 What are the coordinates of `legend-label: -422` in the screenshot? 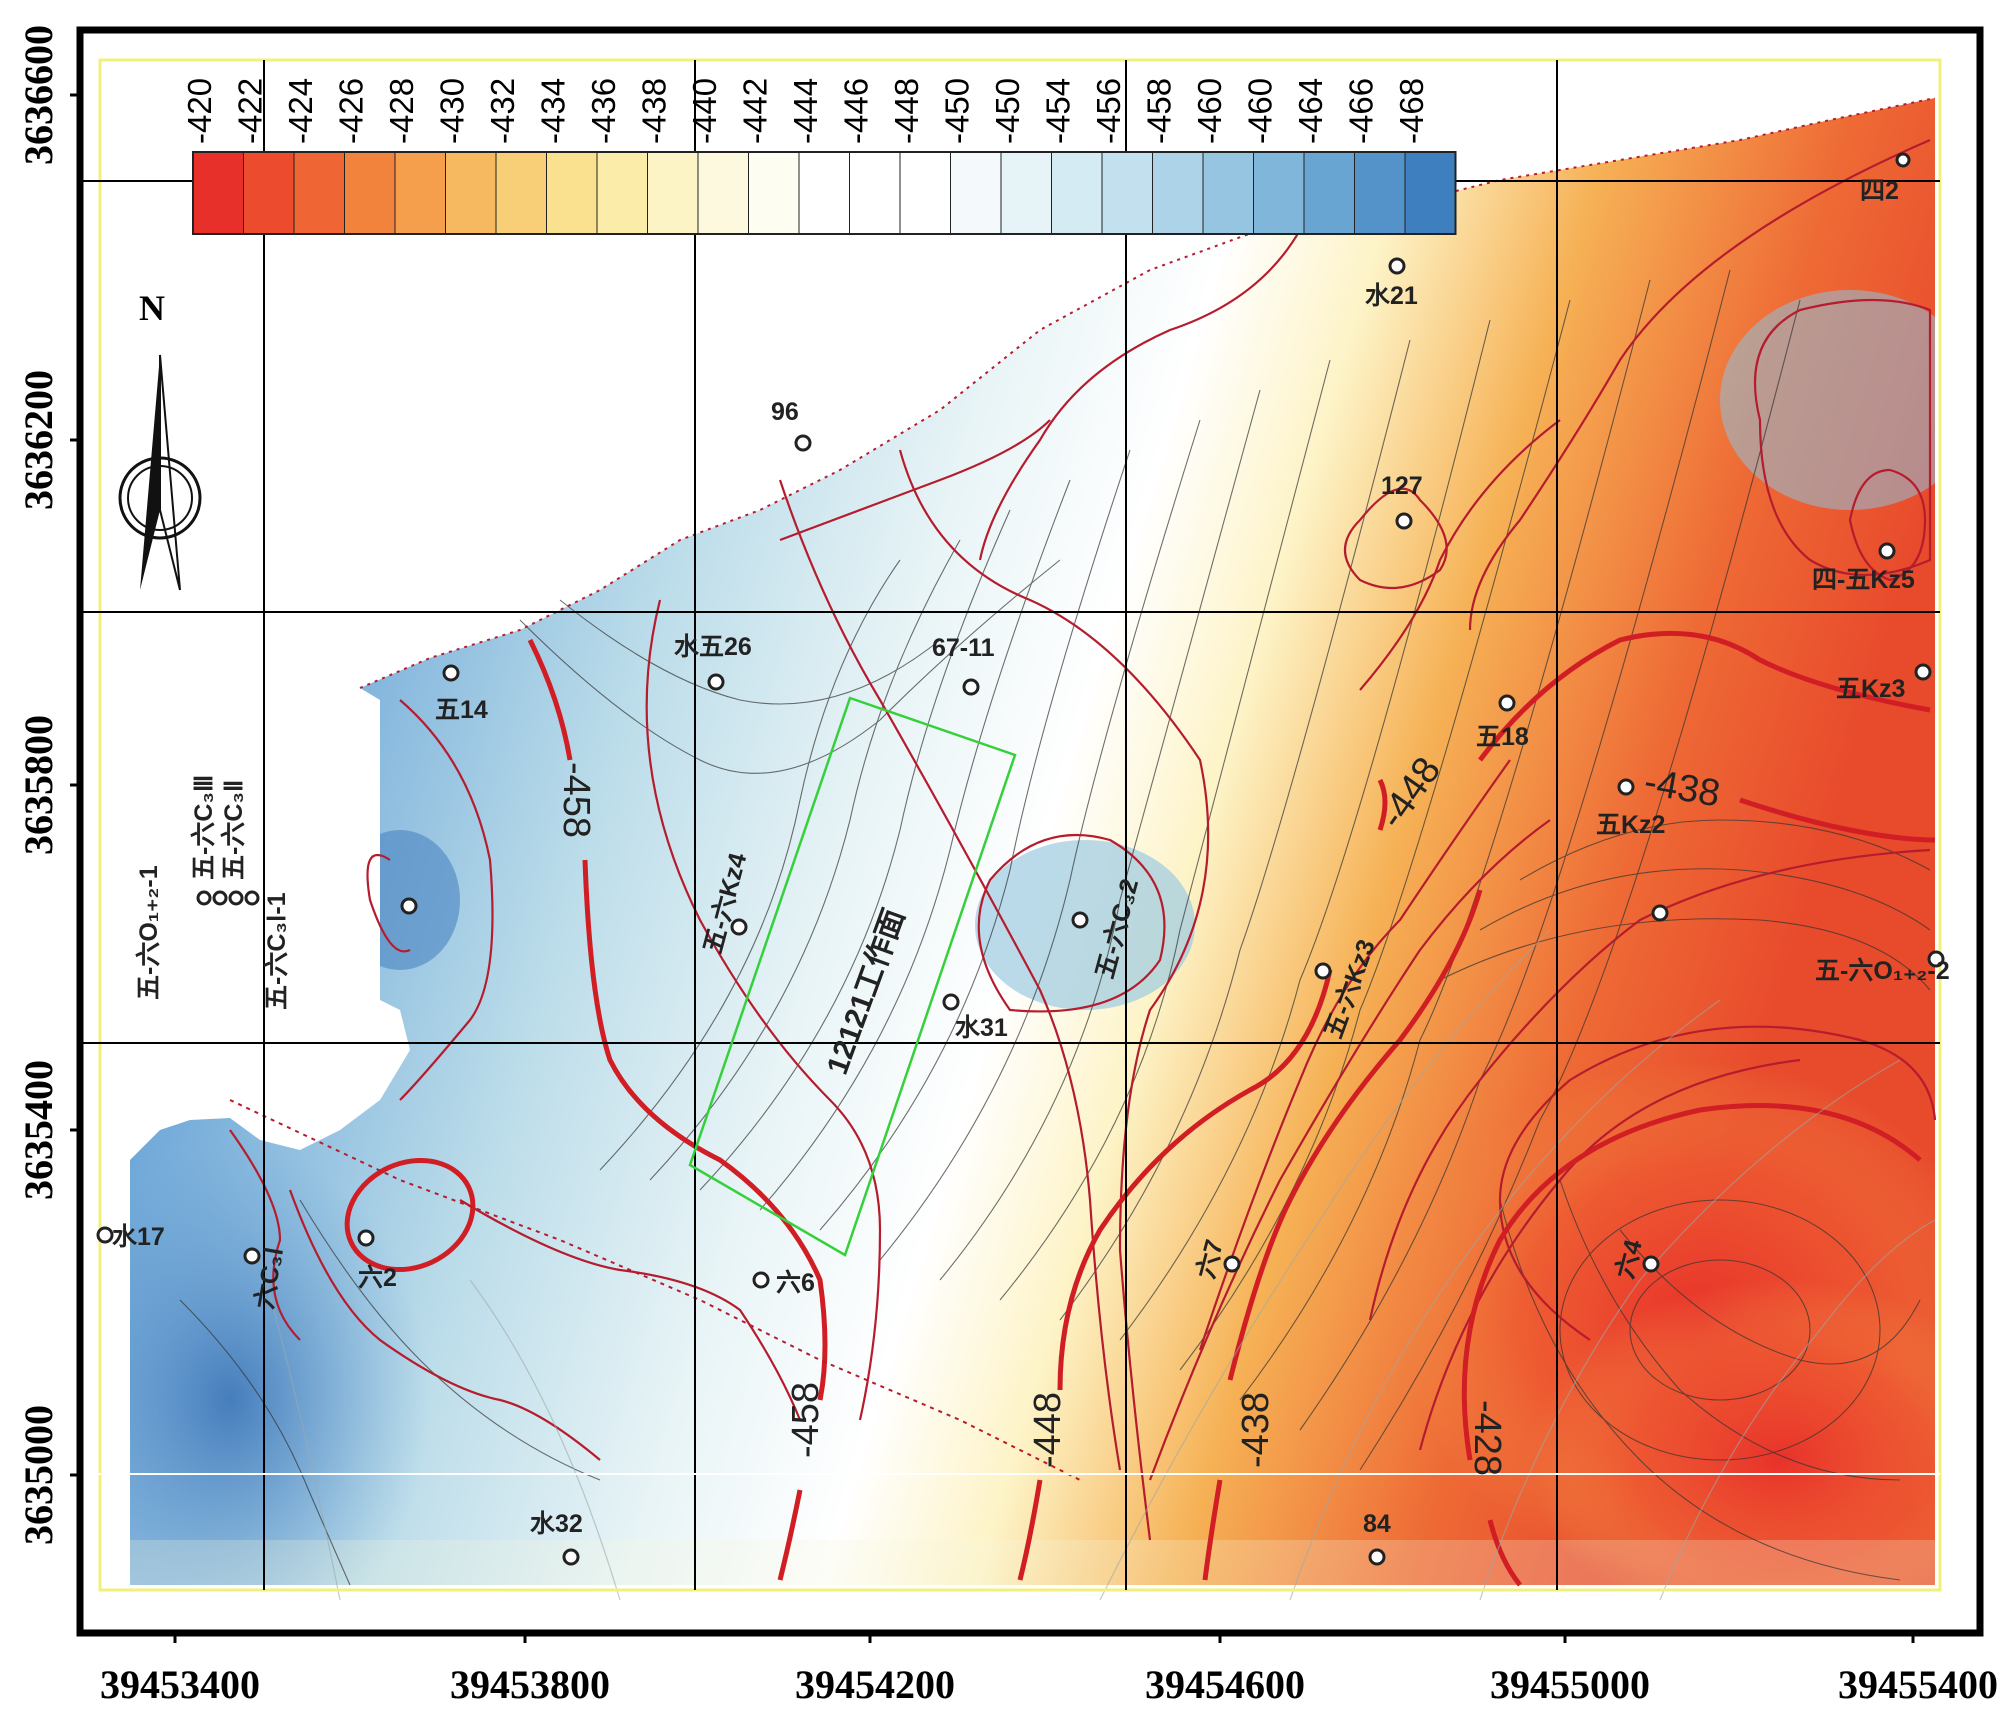 It's located at (250, 111).